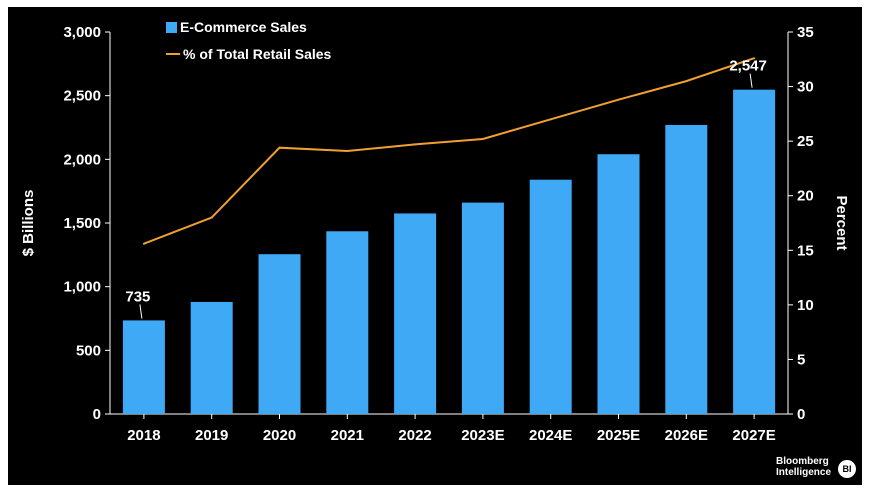  Describe the element at coordinates (801, 414) in the screenshot. I see `y2-tick-label: 0` at that location.